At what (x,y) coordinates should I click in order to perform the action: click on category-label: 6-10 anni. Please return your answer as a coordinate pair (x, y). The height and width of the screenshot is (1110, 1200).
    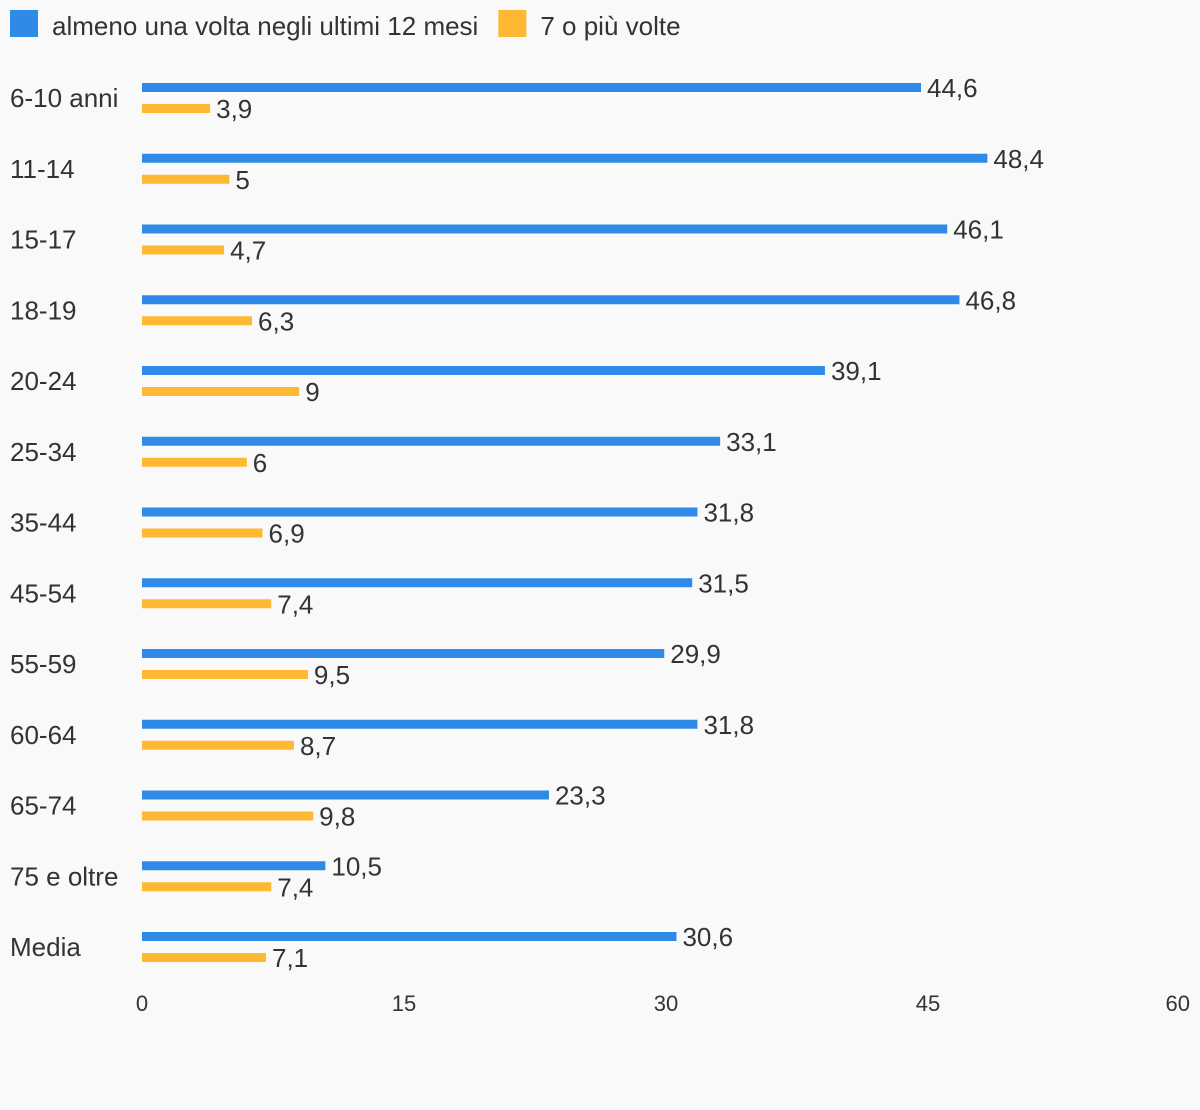
    Looking at the image, I should click on (64, 98).